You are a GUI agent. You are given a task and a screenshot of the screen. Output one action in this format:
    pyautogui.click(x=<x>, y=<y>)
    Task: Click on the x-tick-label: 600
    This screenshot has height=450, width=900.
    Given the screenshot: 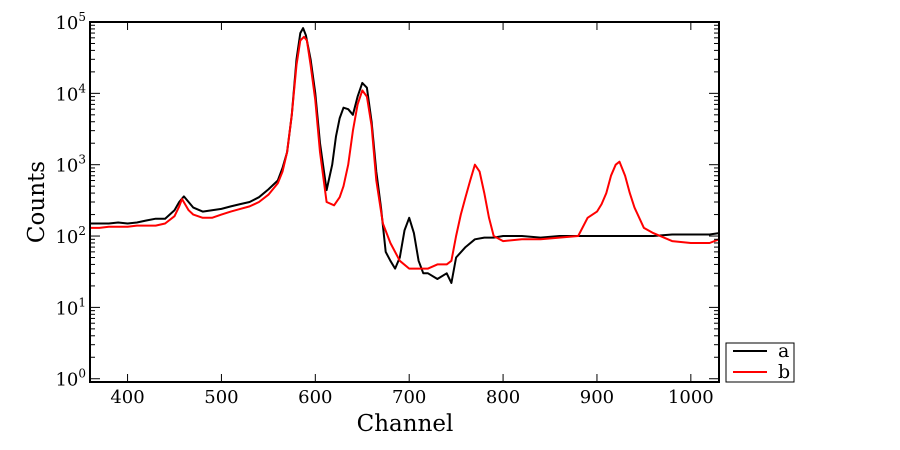 What is the action you would take?
    pyautogui.click(x=315, y=397)
    